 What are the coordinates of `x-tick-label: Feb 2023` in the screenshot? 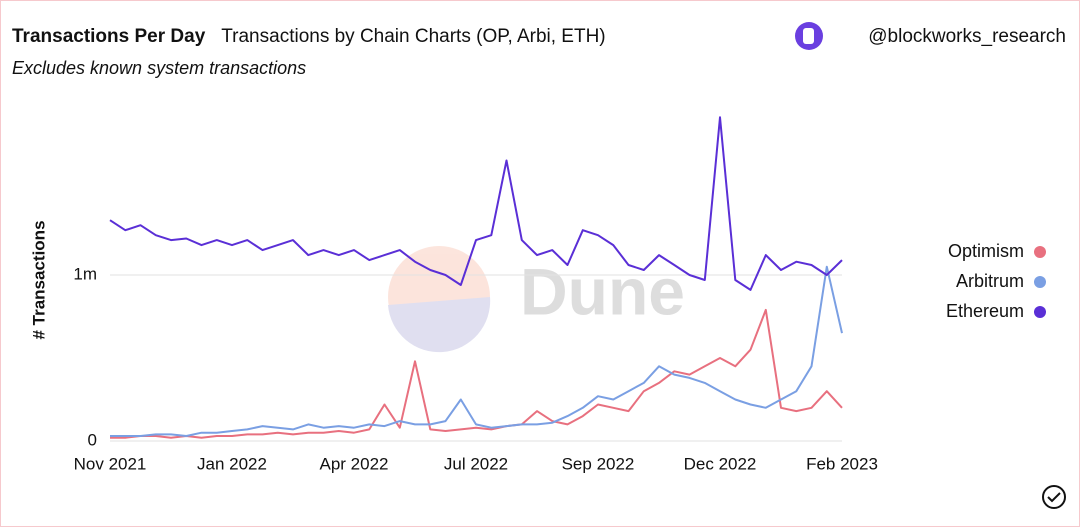 It's located at (842, 463).